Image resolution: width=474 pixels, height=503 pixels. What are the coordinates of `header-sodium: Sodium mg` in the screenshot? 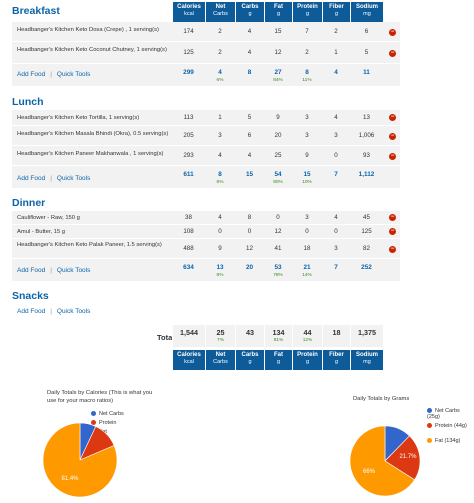 It's located at (366, 360).